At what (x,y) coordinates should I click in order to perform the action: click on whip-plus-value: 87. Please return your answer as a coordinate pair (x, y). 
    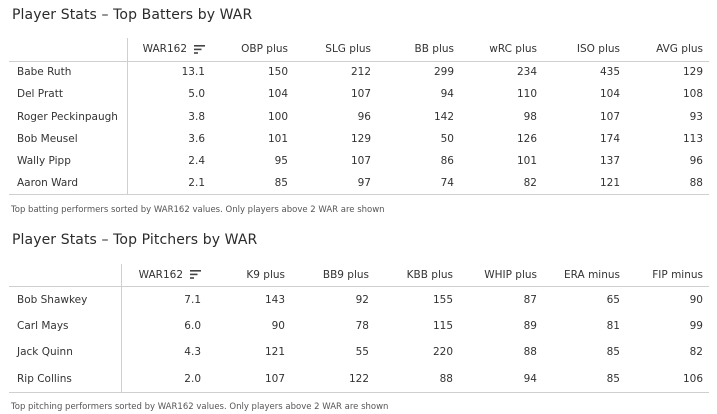
    Looking at the image, I should click on (501, 299).